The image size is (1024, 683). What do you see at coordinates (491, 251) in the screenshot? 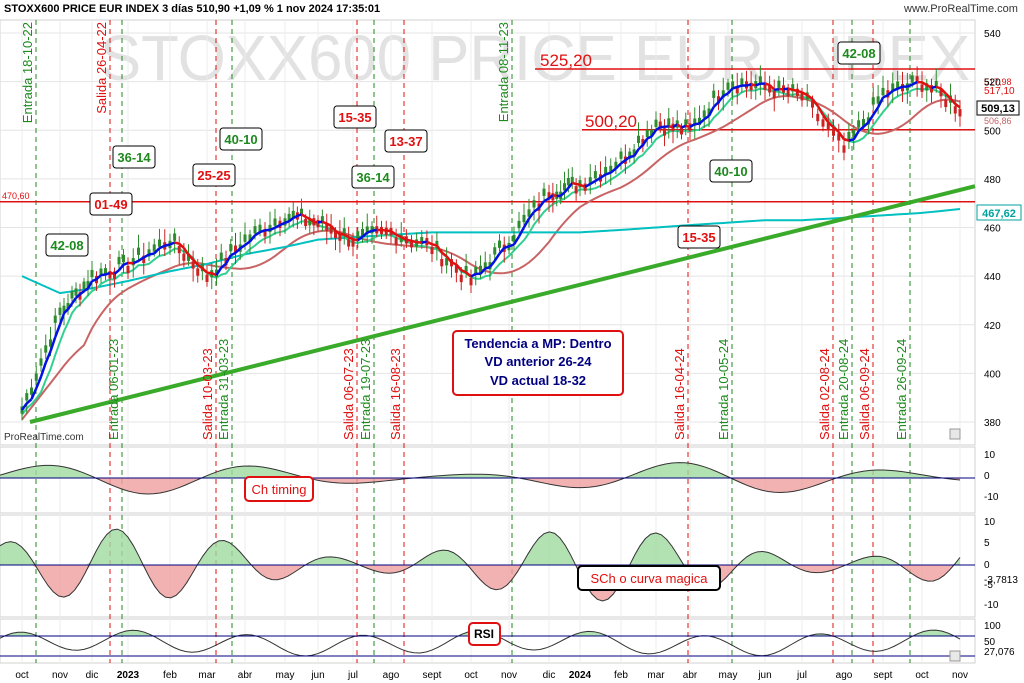
I see `ma-teal-line` at bounding box center [491, 251].